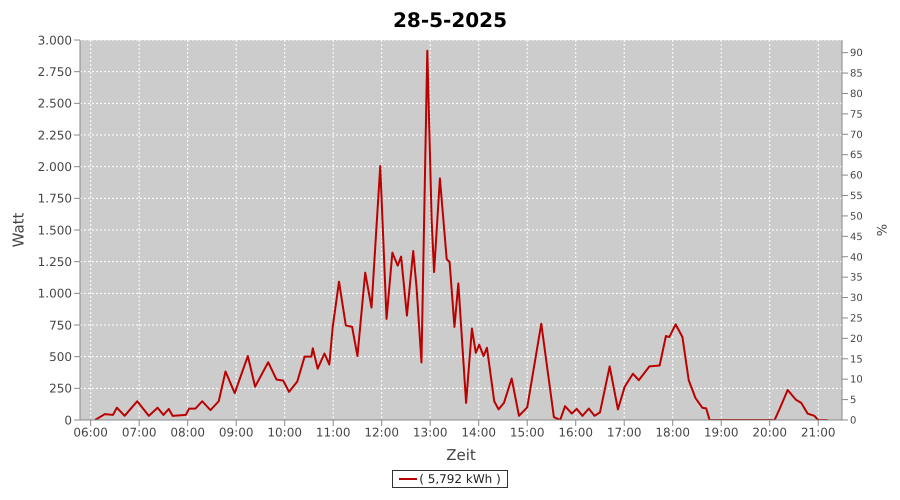  Describe the element at coordinates (55, 167) in the screenshot. I see `y-tick-label: 2.000` at that location.